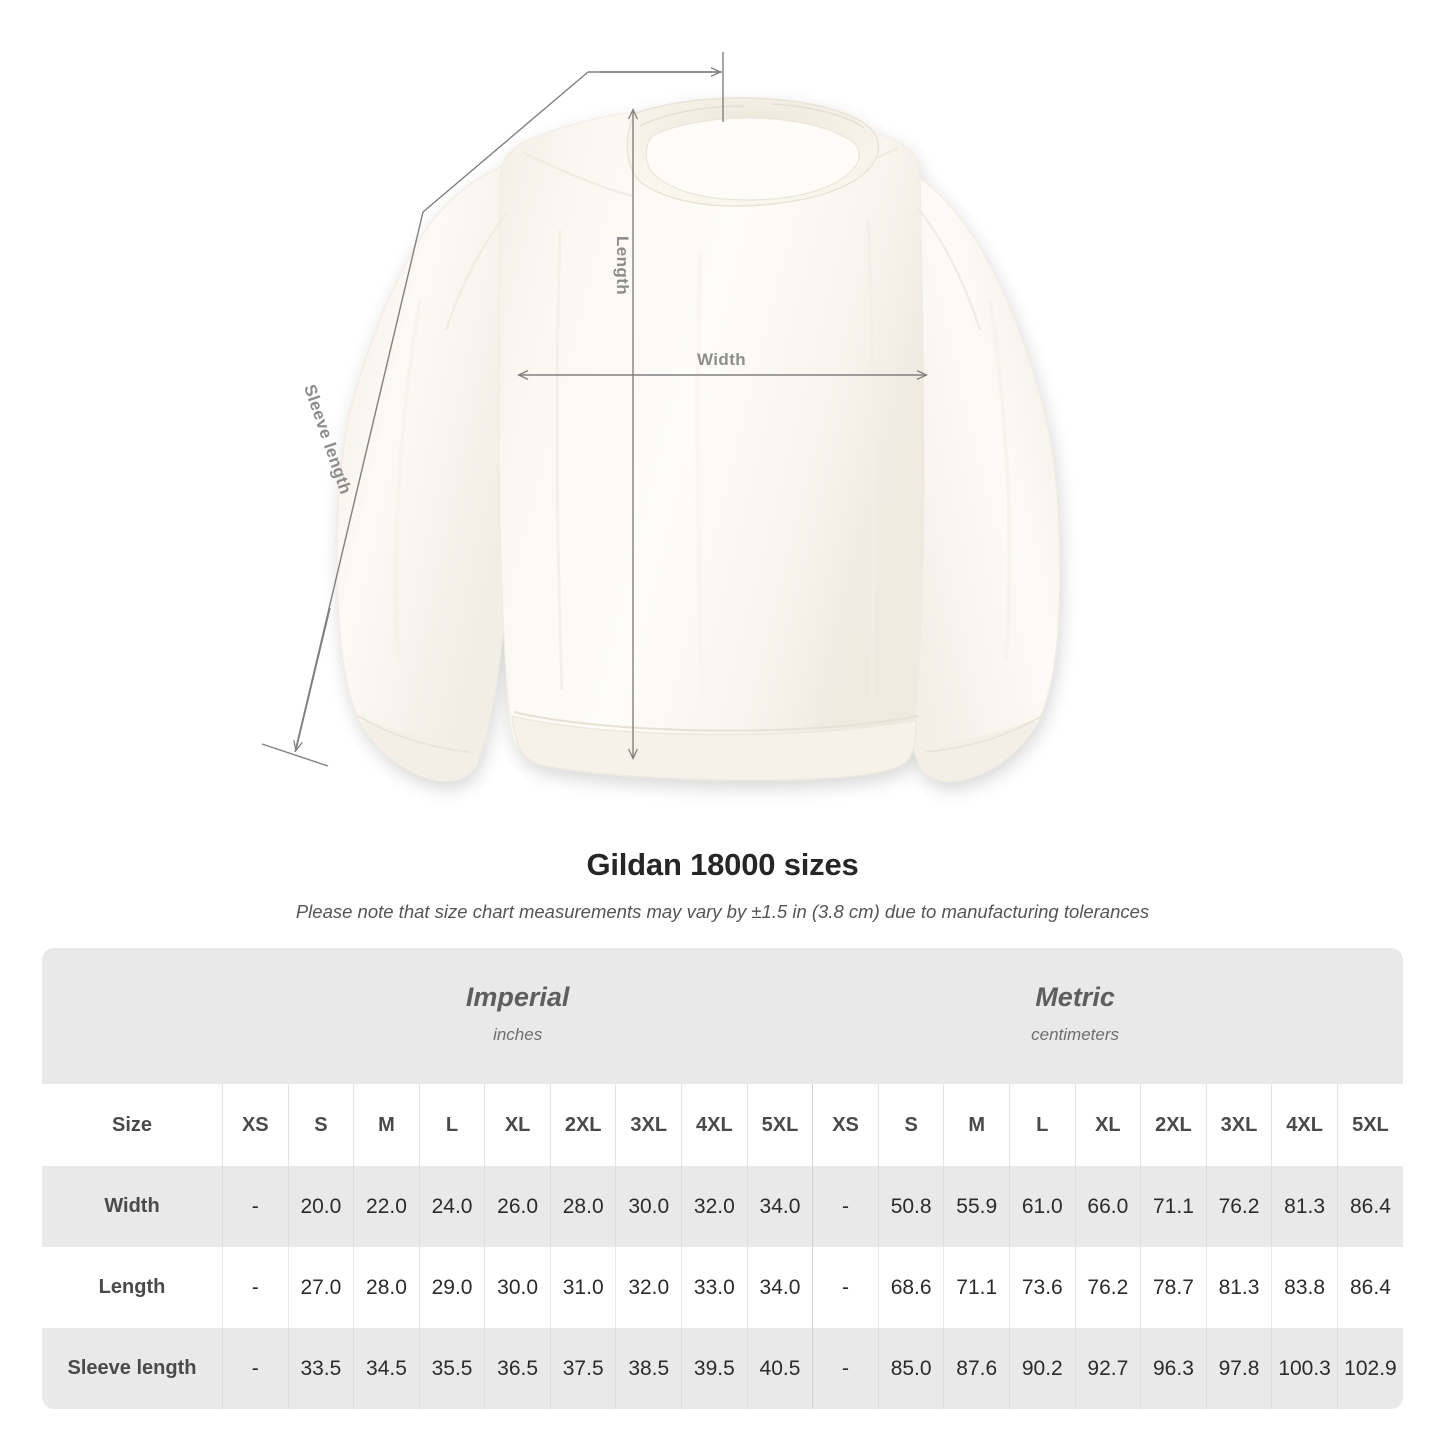  I want to click on banner-spacer, so click(132, 1016).